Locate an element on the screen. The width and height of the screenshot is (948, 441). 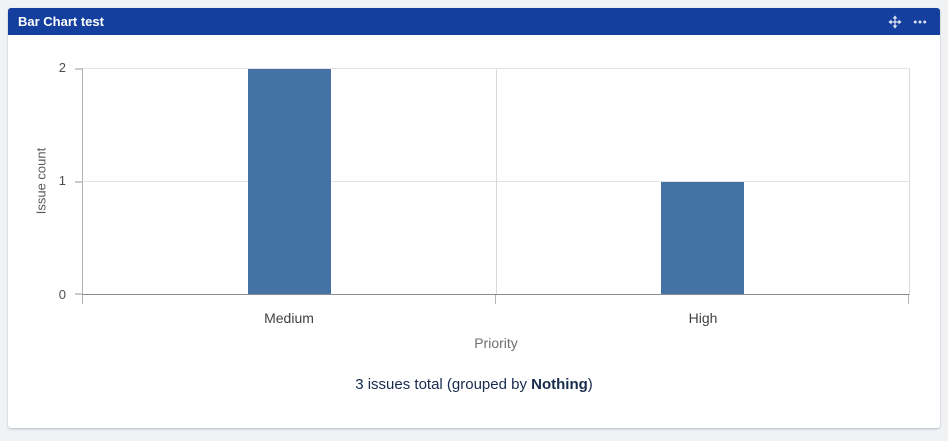
gadget-header: Bar Chart test is located at coordinates (474, 21).